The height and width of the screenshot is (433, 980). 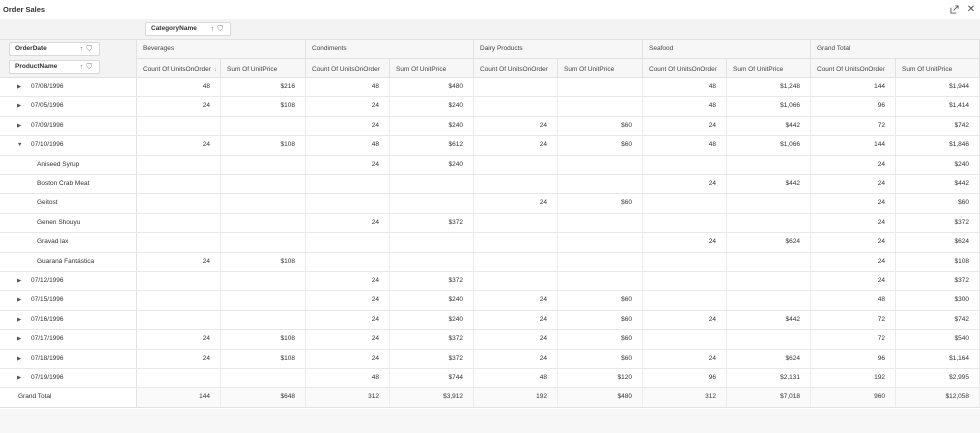 What do you see at coordinates (348, 397) in the screenshot?
I see `value-cell: 312` at bounding box center [348, 397].